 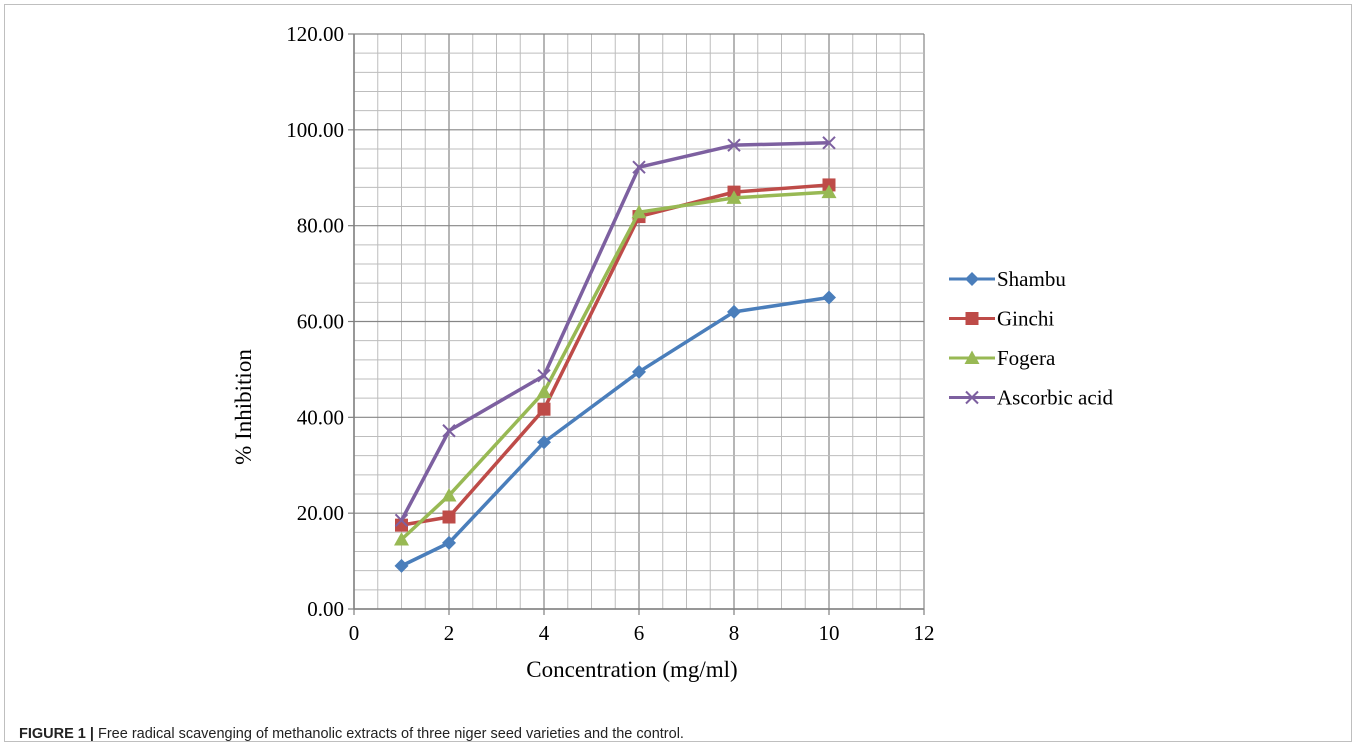 What do you see at coordinates (315, 34) in the screenshot?
I see `y-tick-label: 120.00` at bounding box center [315, 34].